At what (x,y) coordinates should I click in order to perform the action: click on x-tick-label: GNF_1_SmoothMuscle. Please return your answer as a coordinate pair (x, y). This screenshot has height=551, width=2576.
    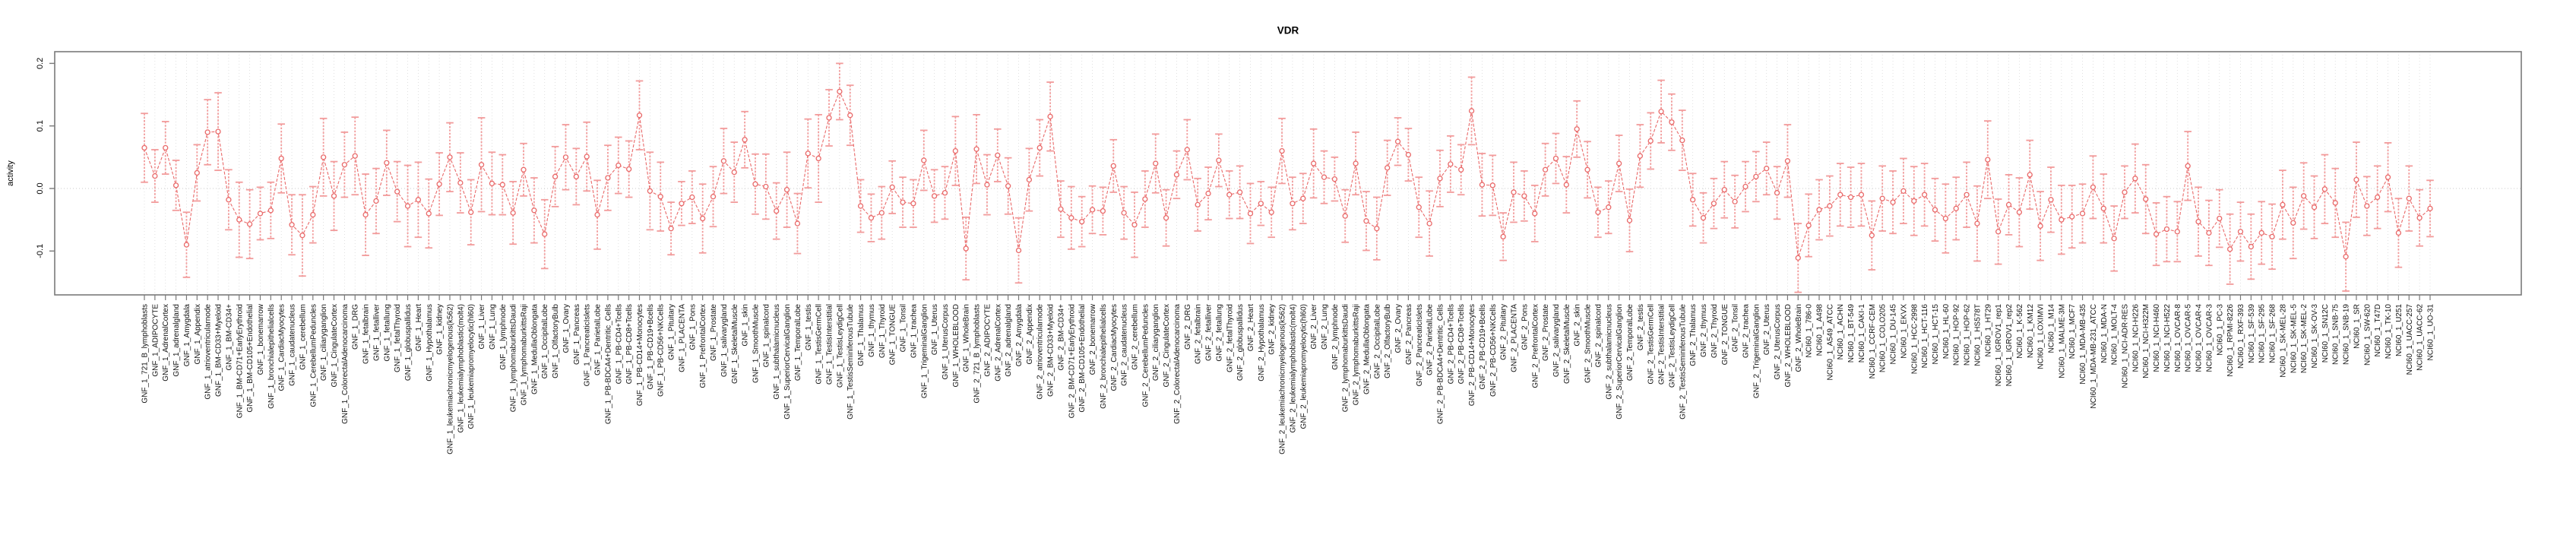
    Looking at the image, I should click on (756, 344).